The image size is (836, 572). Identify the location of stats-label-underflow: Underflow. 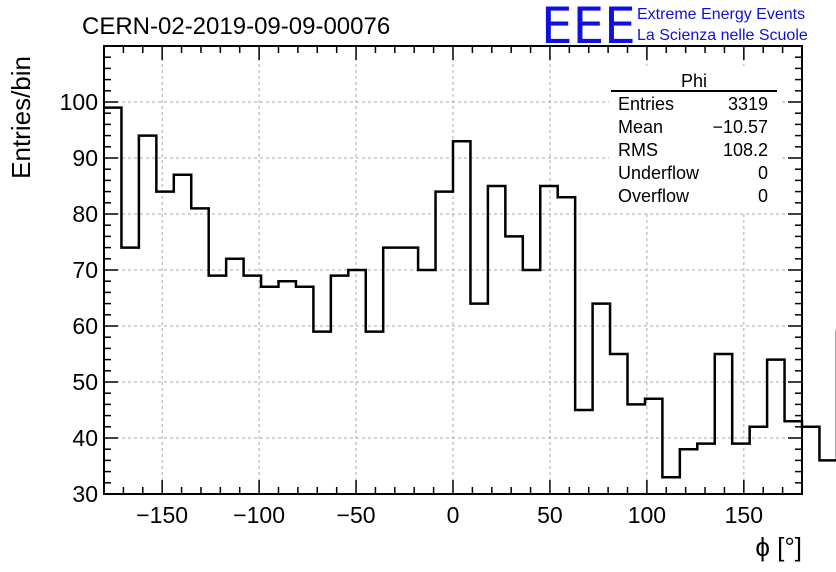
(659, 173).